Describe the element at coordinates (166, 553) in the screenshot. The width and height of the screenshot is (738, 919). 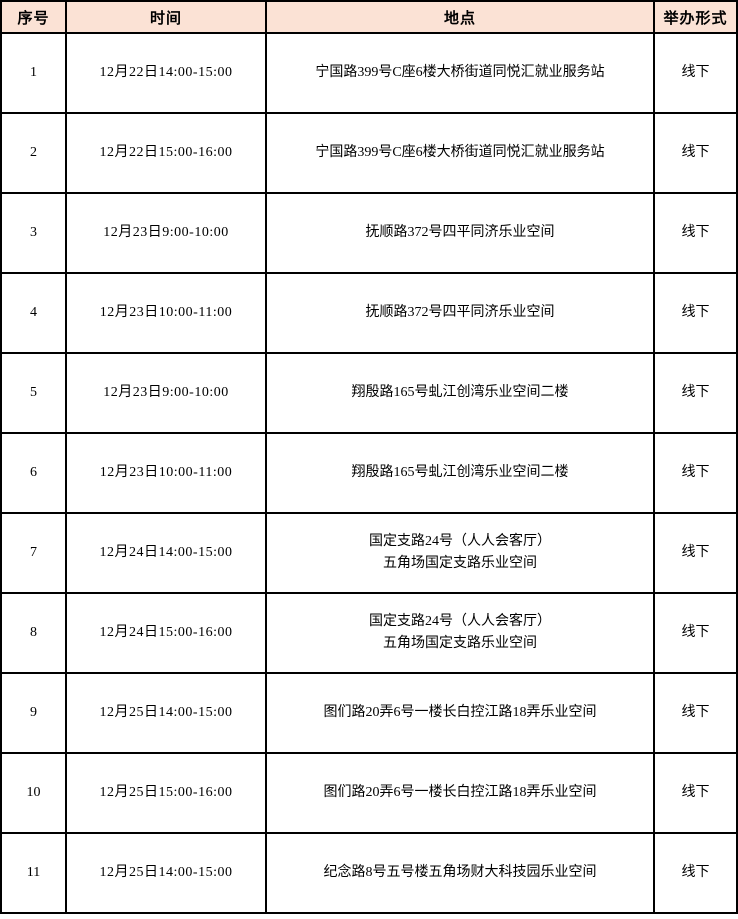
I see `time-cell: 12月24日14:00-15:00` at that location.